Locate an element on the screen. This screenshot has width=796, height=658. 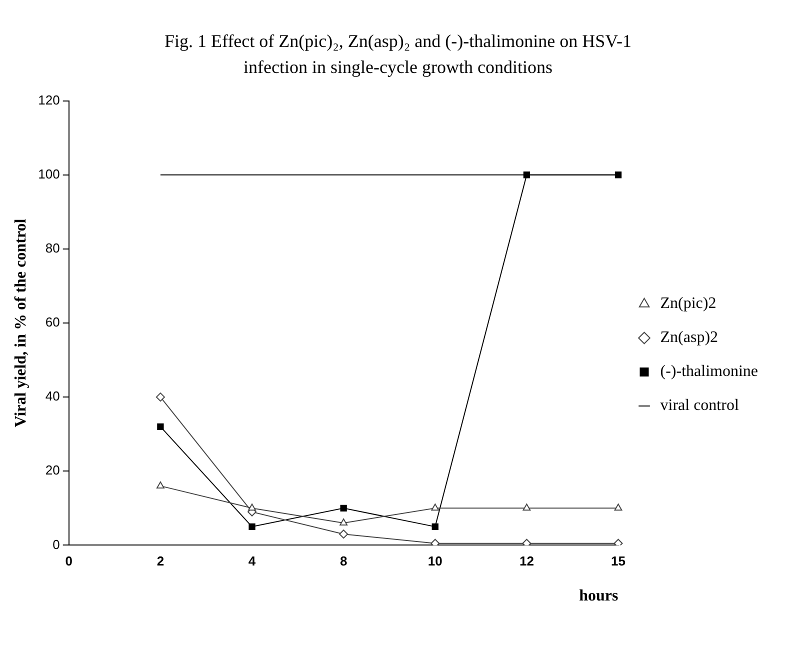
y-tick-label: 120 is located at coordinates (49, 100).